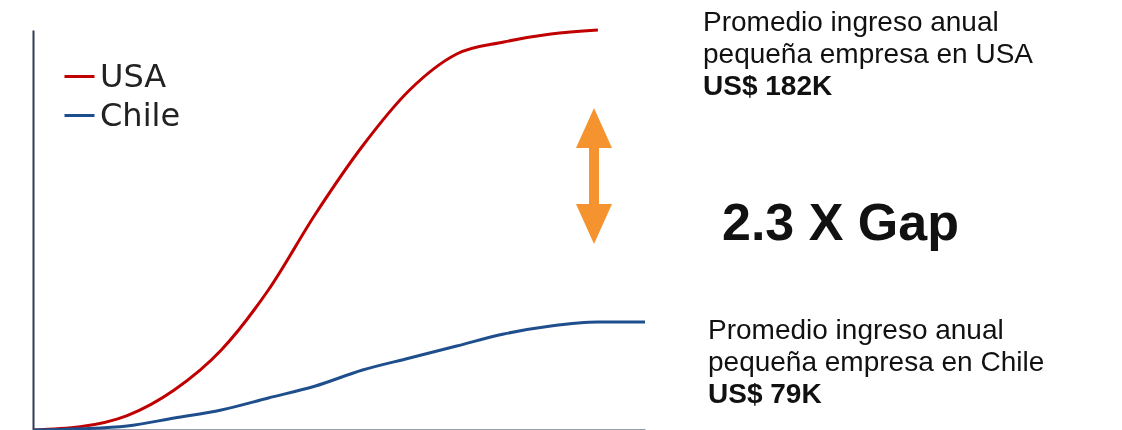  What do you see at coordinates (768, 86) in the screenshot?
I see `text: US$ 182K` at bounding box center [768, 86].